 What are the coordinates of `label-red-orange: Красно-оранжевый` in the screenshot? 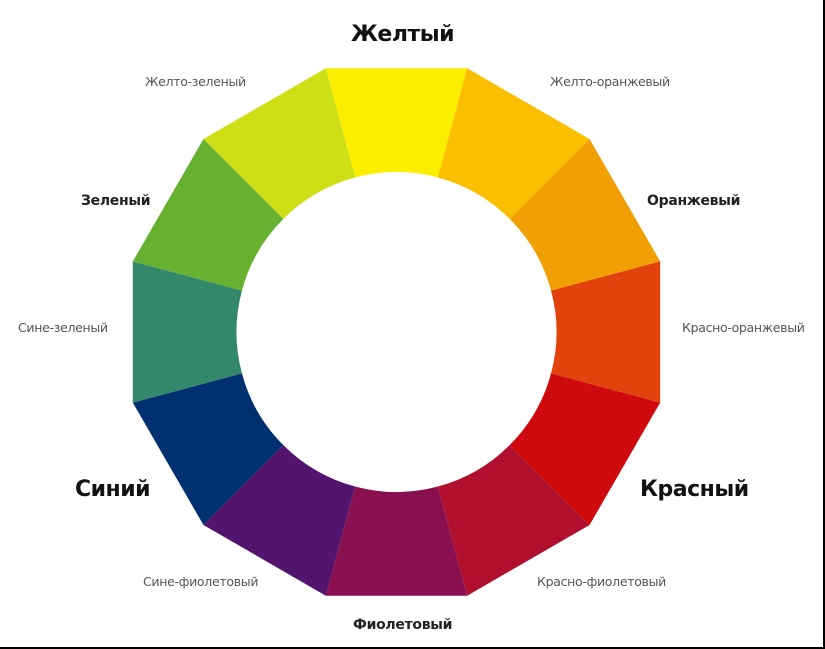 It's located at (743, 327).